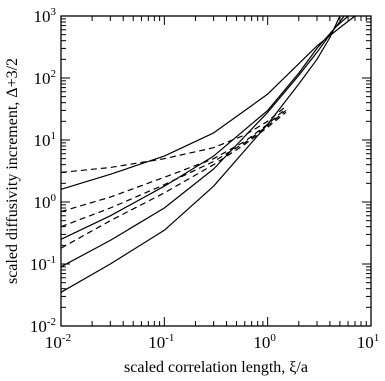 The height and width of the screenshot is (381, 385). What do you see at coordinates (45, 78) in the screenshot?
I see `y-tick-label: 10²` at bounding box center [45, 78].